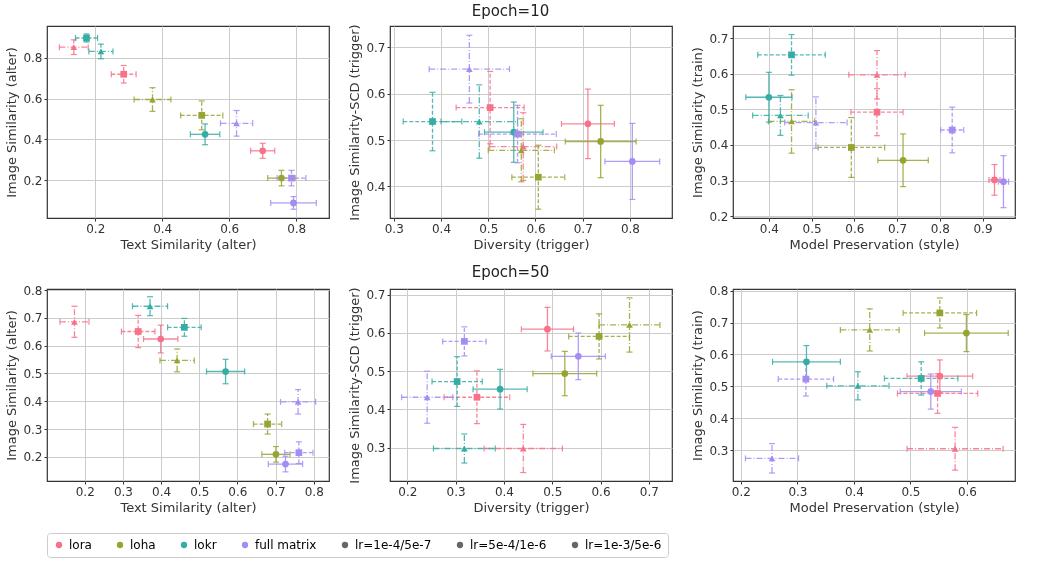 This screenshot has width=1040, height=573. I want to click on x-tick-label: 0.2, so click(408, 491).